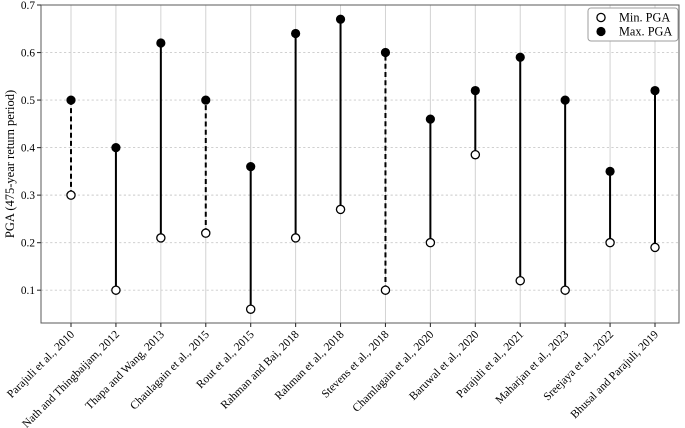 This screenshot has width=685, height=428. What do you see at coordinates (601, 17) in the screenshot?
I see `legend-min-marker-icon` at bounding box center [601, 17].